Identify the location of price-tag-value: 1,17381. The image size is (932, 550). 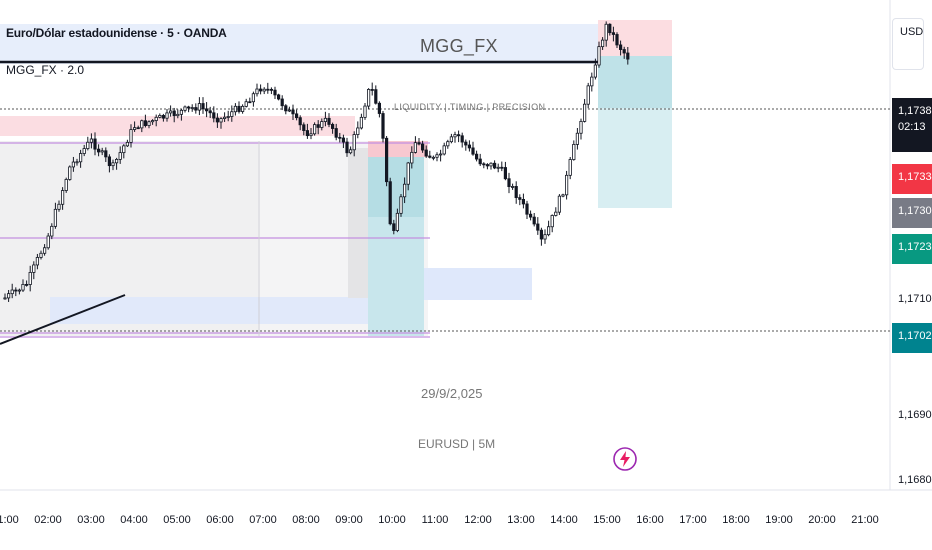
(915, 111).